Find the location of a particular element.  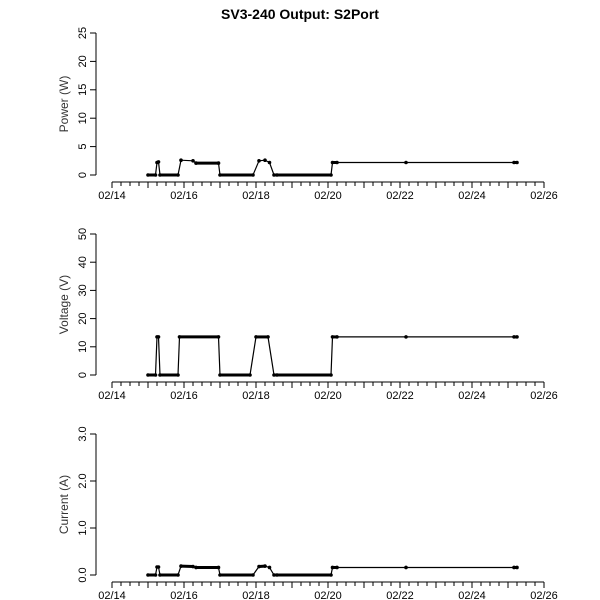

series-line is located at coordinates (332, 356).